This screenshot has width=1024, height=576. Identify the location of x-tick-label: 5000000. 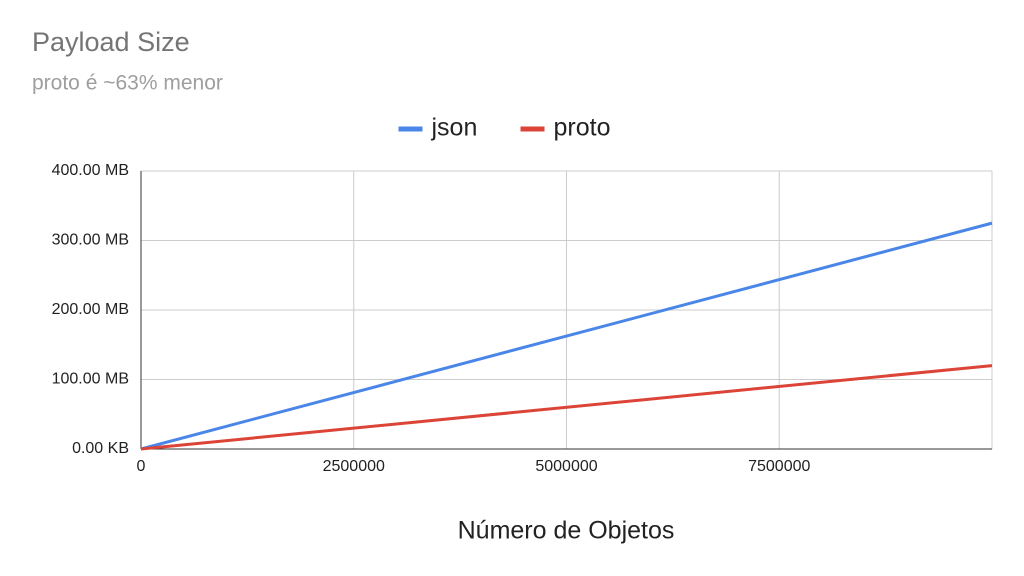
(566, 466).